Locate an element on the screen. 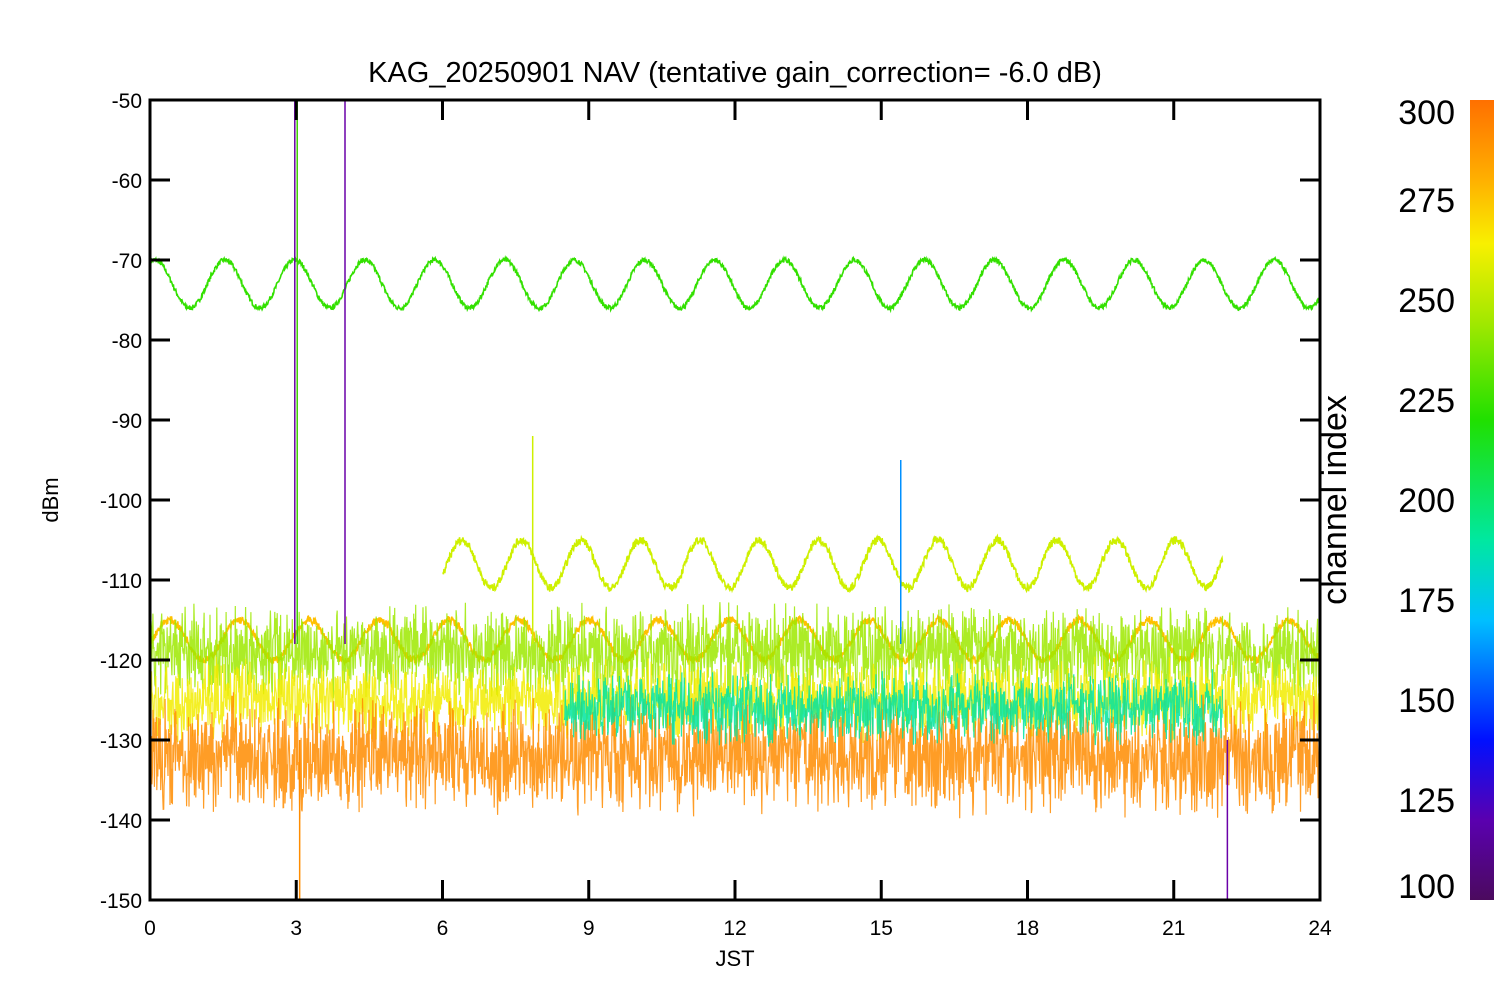  x-tick-label: 24 is located at coordinates (1320, 928).